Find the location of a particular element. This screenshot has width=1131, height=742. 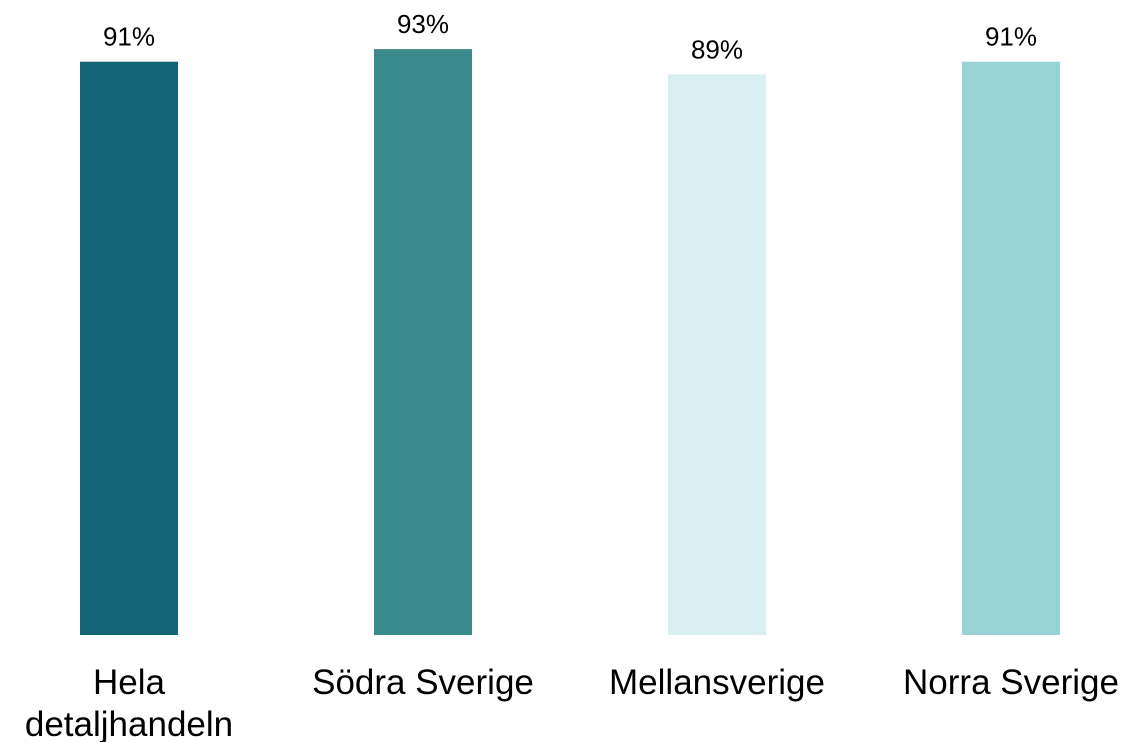

x-tick-label: Norra Sverige is located at coordinates (1011, 682).